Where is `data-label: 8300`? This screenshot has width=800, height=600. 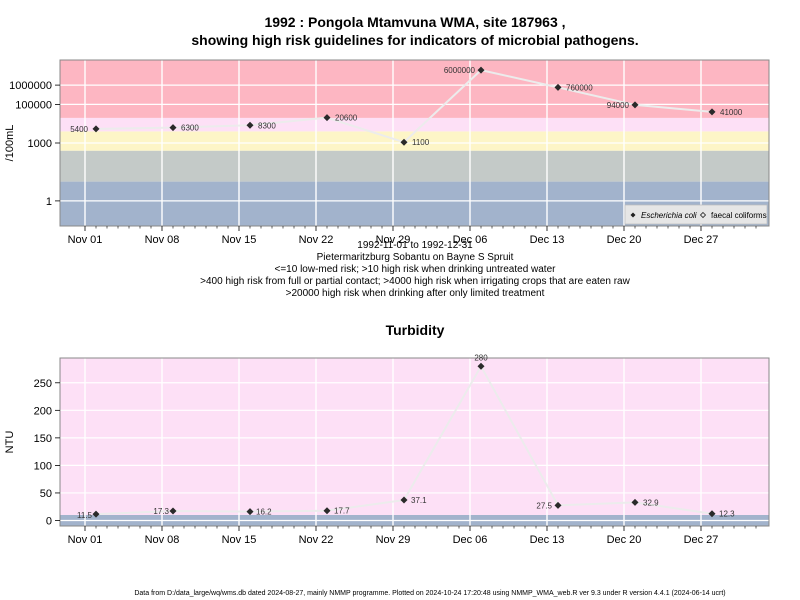
data-label: 8300 is located at coordinates (267, 125).